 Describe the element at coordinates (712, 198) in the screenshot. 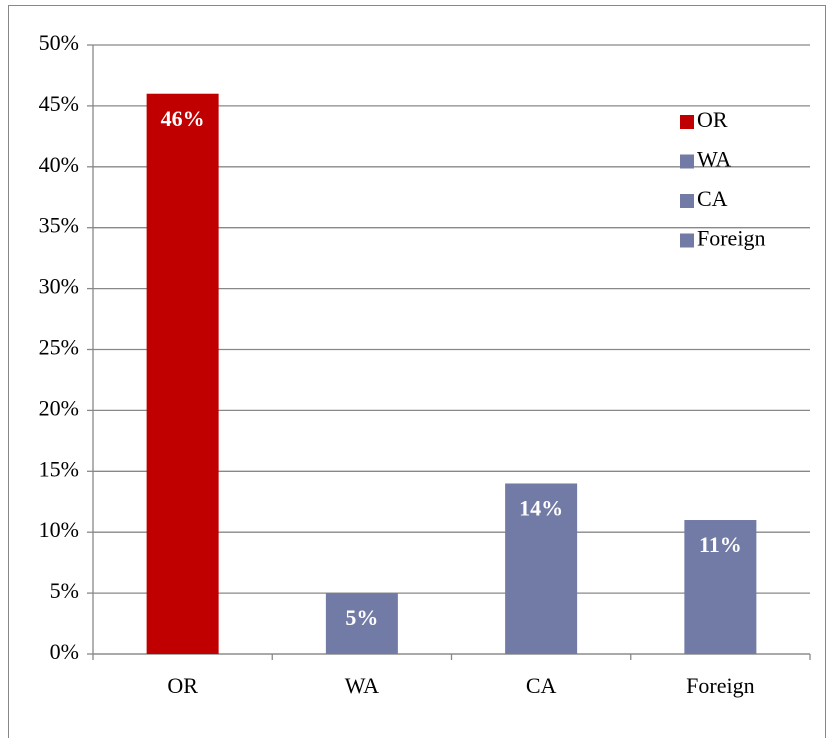

I see `legend-label: CA` at that location.